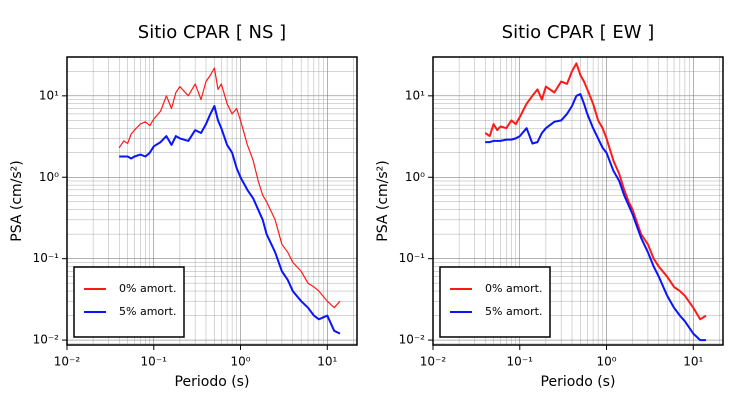 This screenshot has height=404, width=730. What do you see at coordinates (212, 32) in the screenshot?
I see `chart-title: Sitio CPAR [ NS ]` at bounding box center [212, 32].